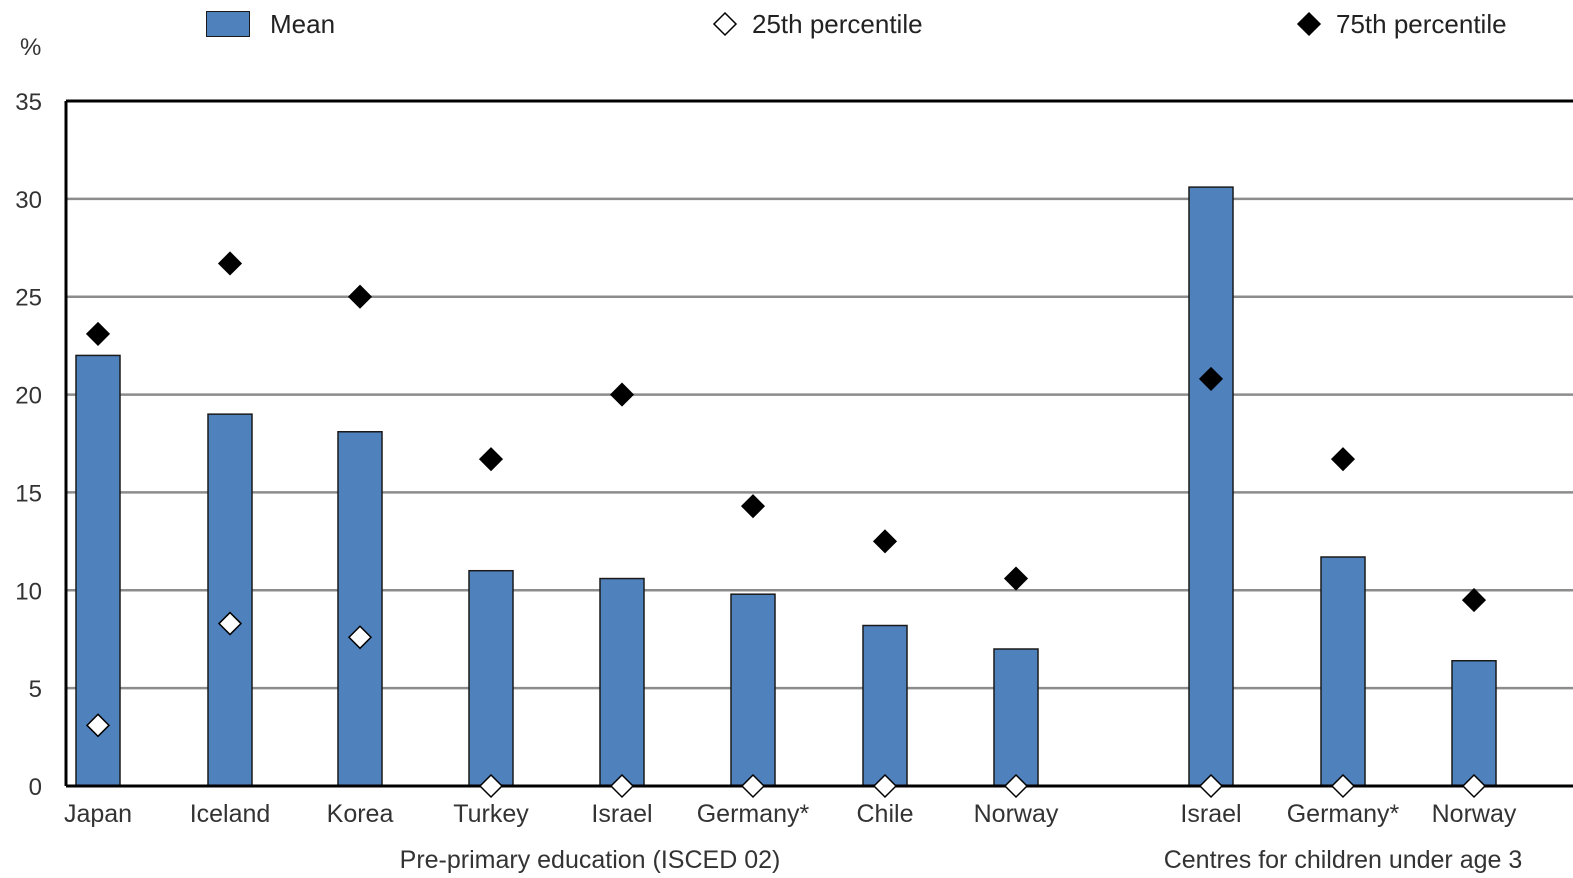 The image size is (1573, 878). What do you see at coordinates (837, 23) in the screenshot?
I see `legend-p25-label: 25th percentile` at bounding box center [837, 23].